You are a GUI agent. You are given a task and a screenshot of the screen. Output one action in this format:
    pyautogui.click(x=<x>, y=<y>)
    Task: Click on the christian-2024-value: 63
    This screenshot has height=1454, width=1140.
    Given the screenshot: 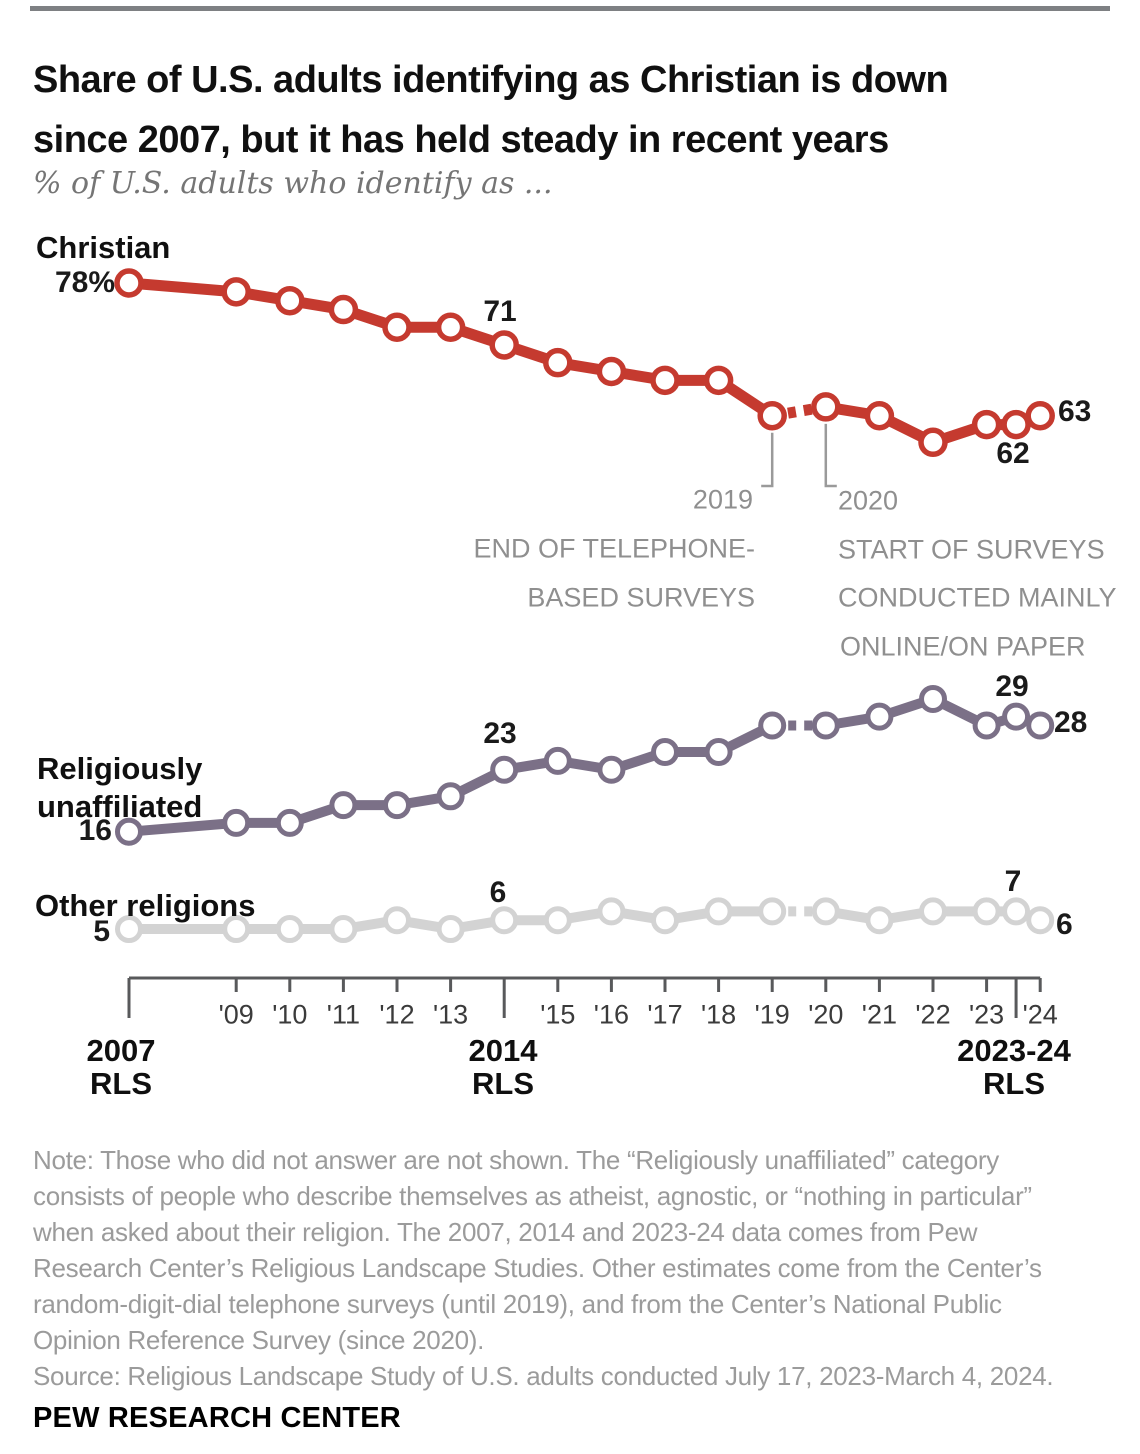 What is the action you would take?
    pyautogui.click(x=1075, y=411)
    